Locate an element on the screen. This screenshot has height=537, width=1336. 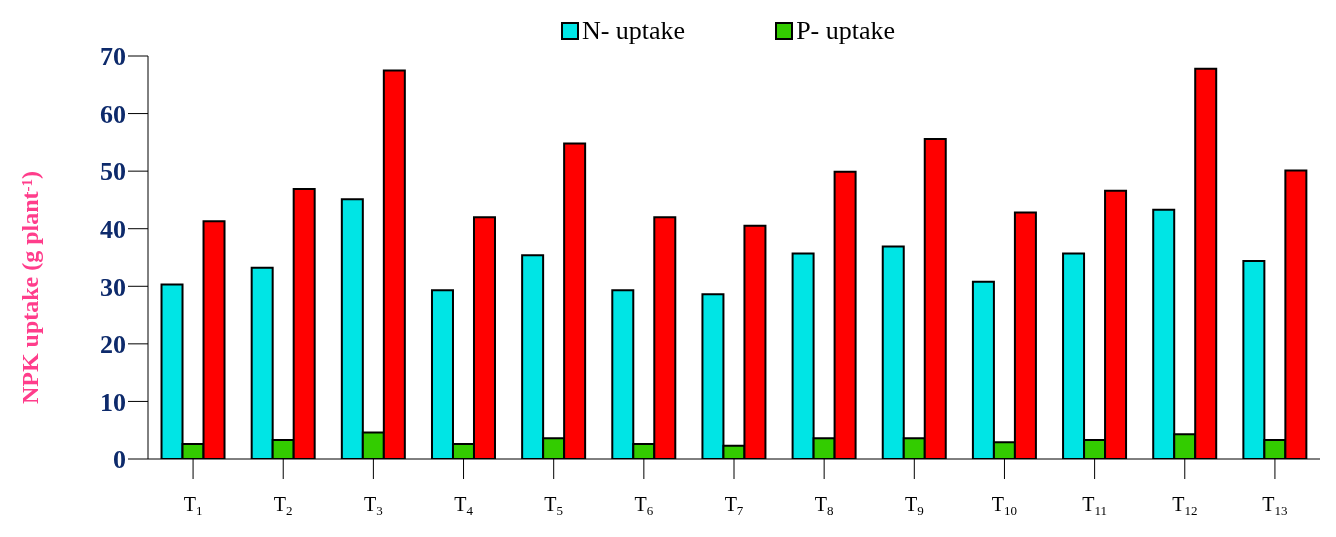
x-tick-label: T$_{4}$ is located at coordinates (464, 505).